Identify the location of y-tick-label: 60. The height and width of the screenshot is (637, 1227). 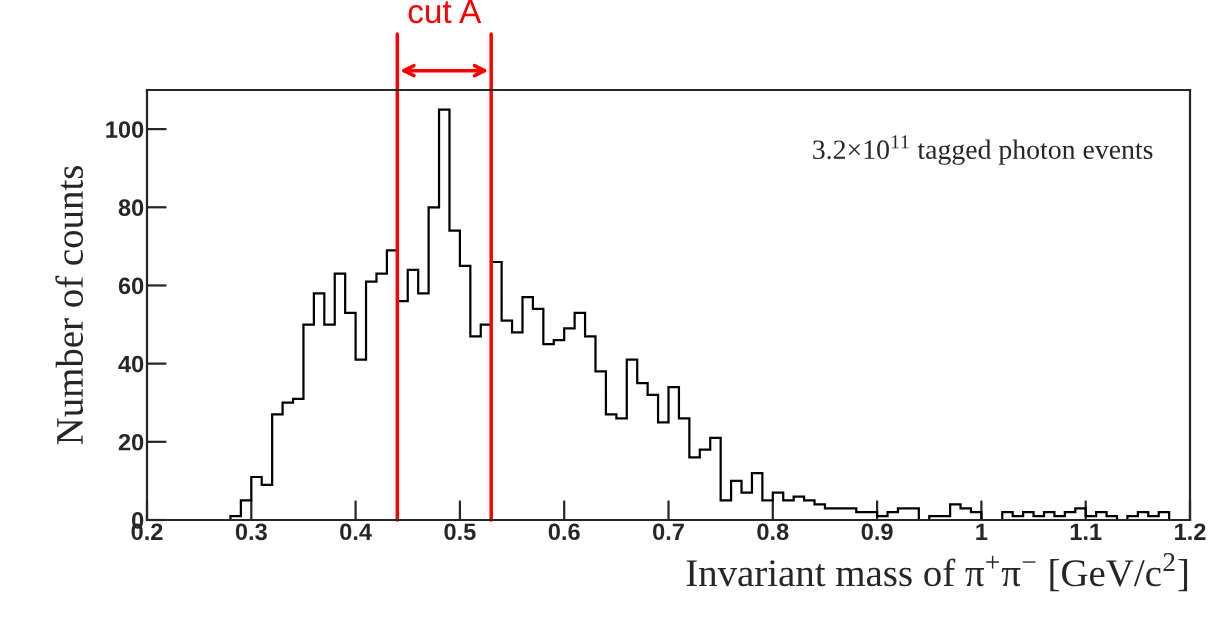
(131, 286).